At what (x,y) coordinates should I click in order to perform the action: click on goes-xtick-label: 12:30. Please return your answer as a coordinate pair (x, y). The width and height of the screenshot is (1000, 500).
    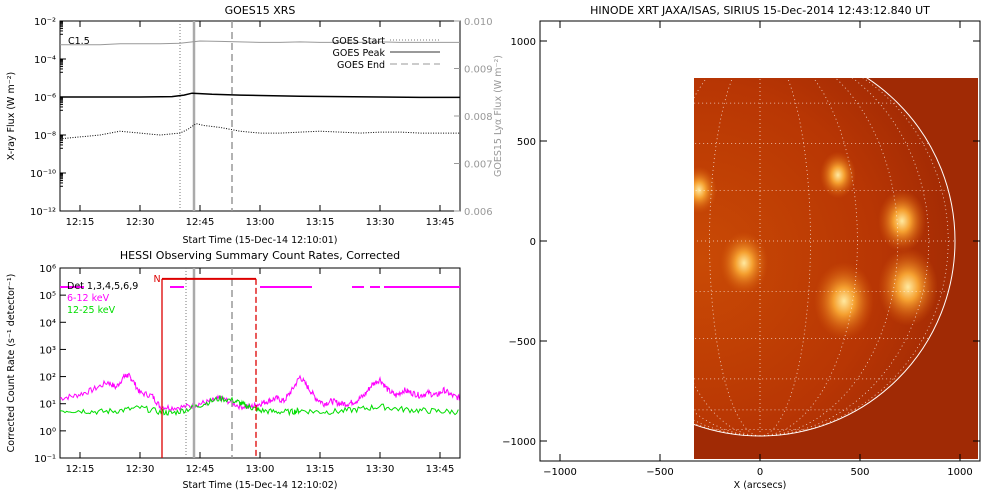
    Looking at the image, I should click on (140, 222).